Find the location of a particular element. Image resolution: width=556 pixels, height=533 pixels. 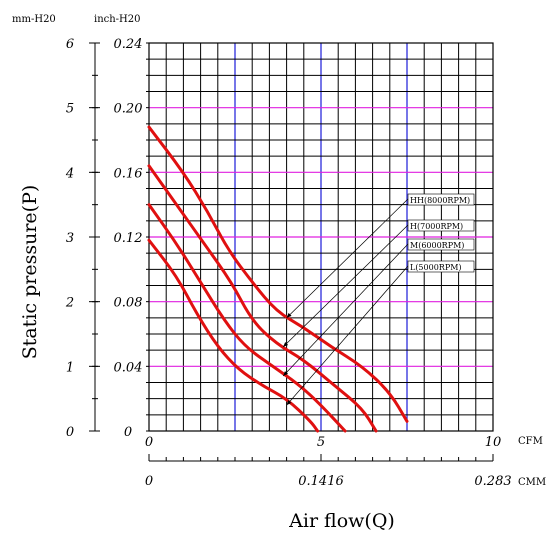

y-inch-tick-label: 0.08 is located at coordinates (128, 303).